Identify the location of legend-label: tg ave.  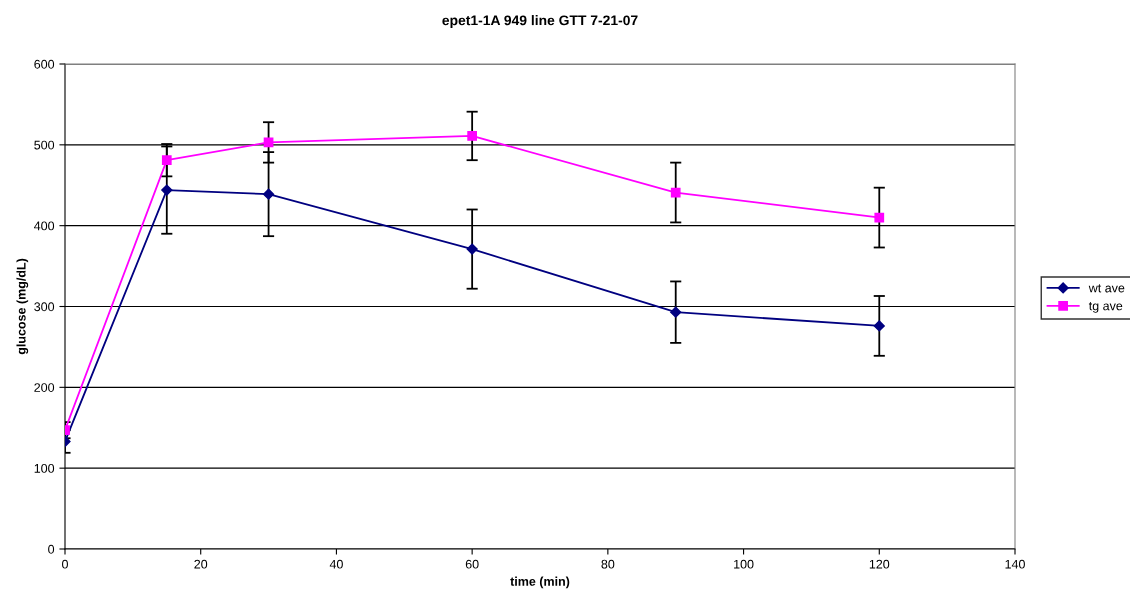
(1105, 307).